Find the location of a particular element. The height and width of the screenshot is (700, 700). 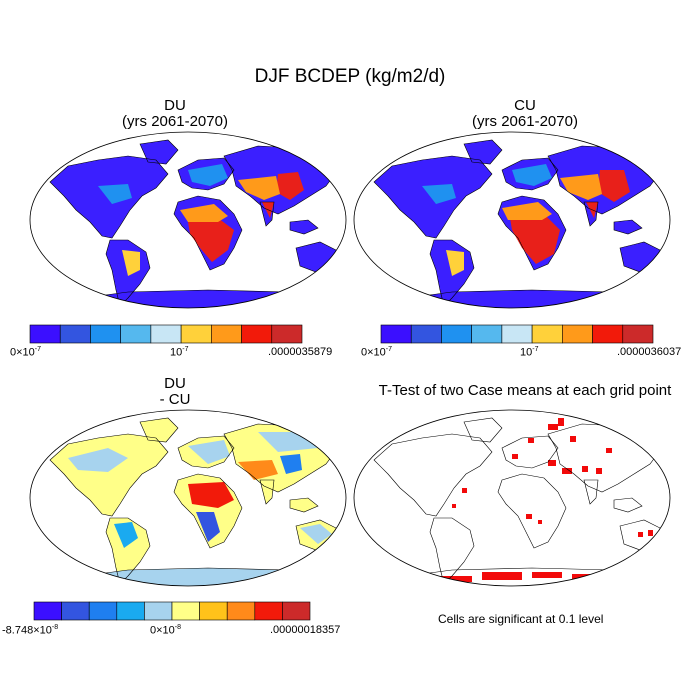

panel-du-title-block: DU (yrs 2061-2070) is located at coordinates (175, 114).